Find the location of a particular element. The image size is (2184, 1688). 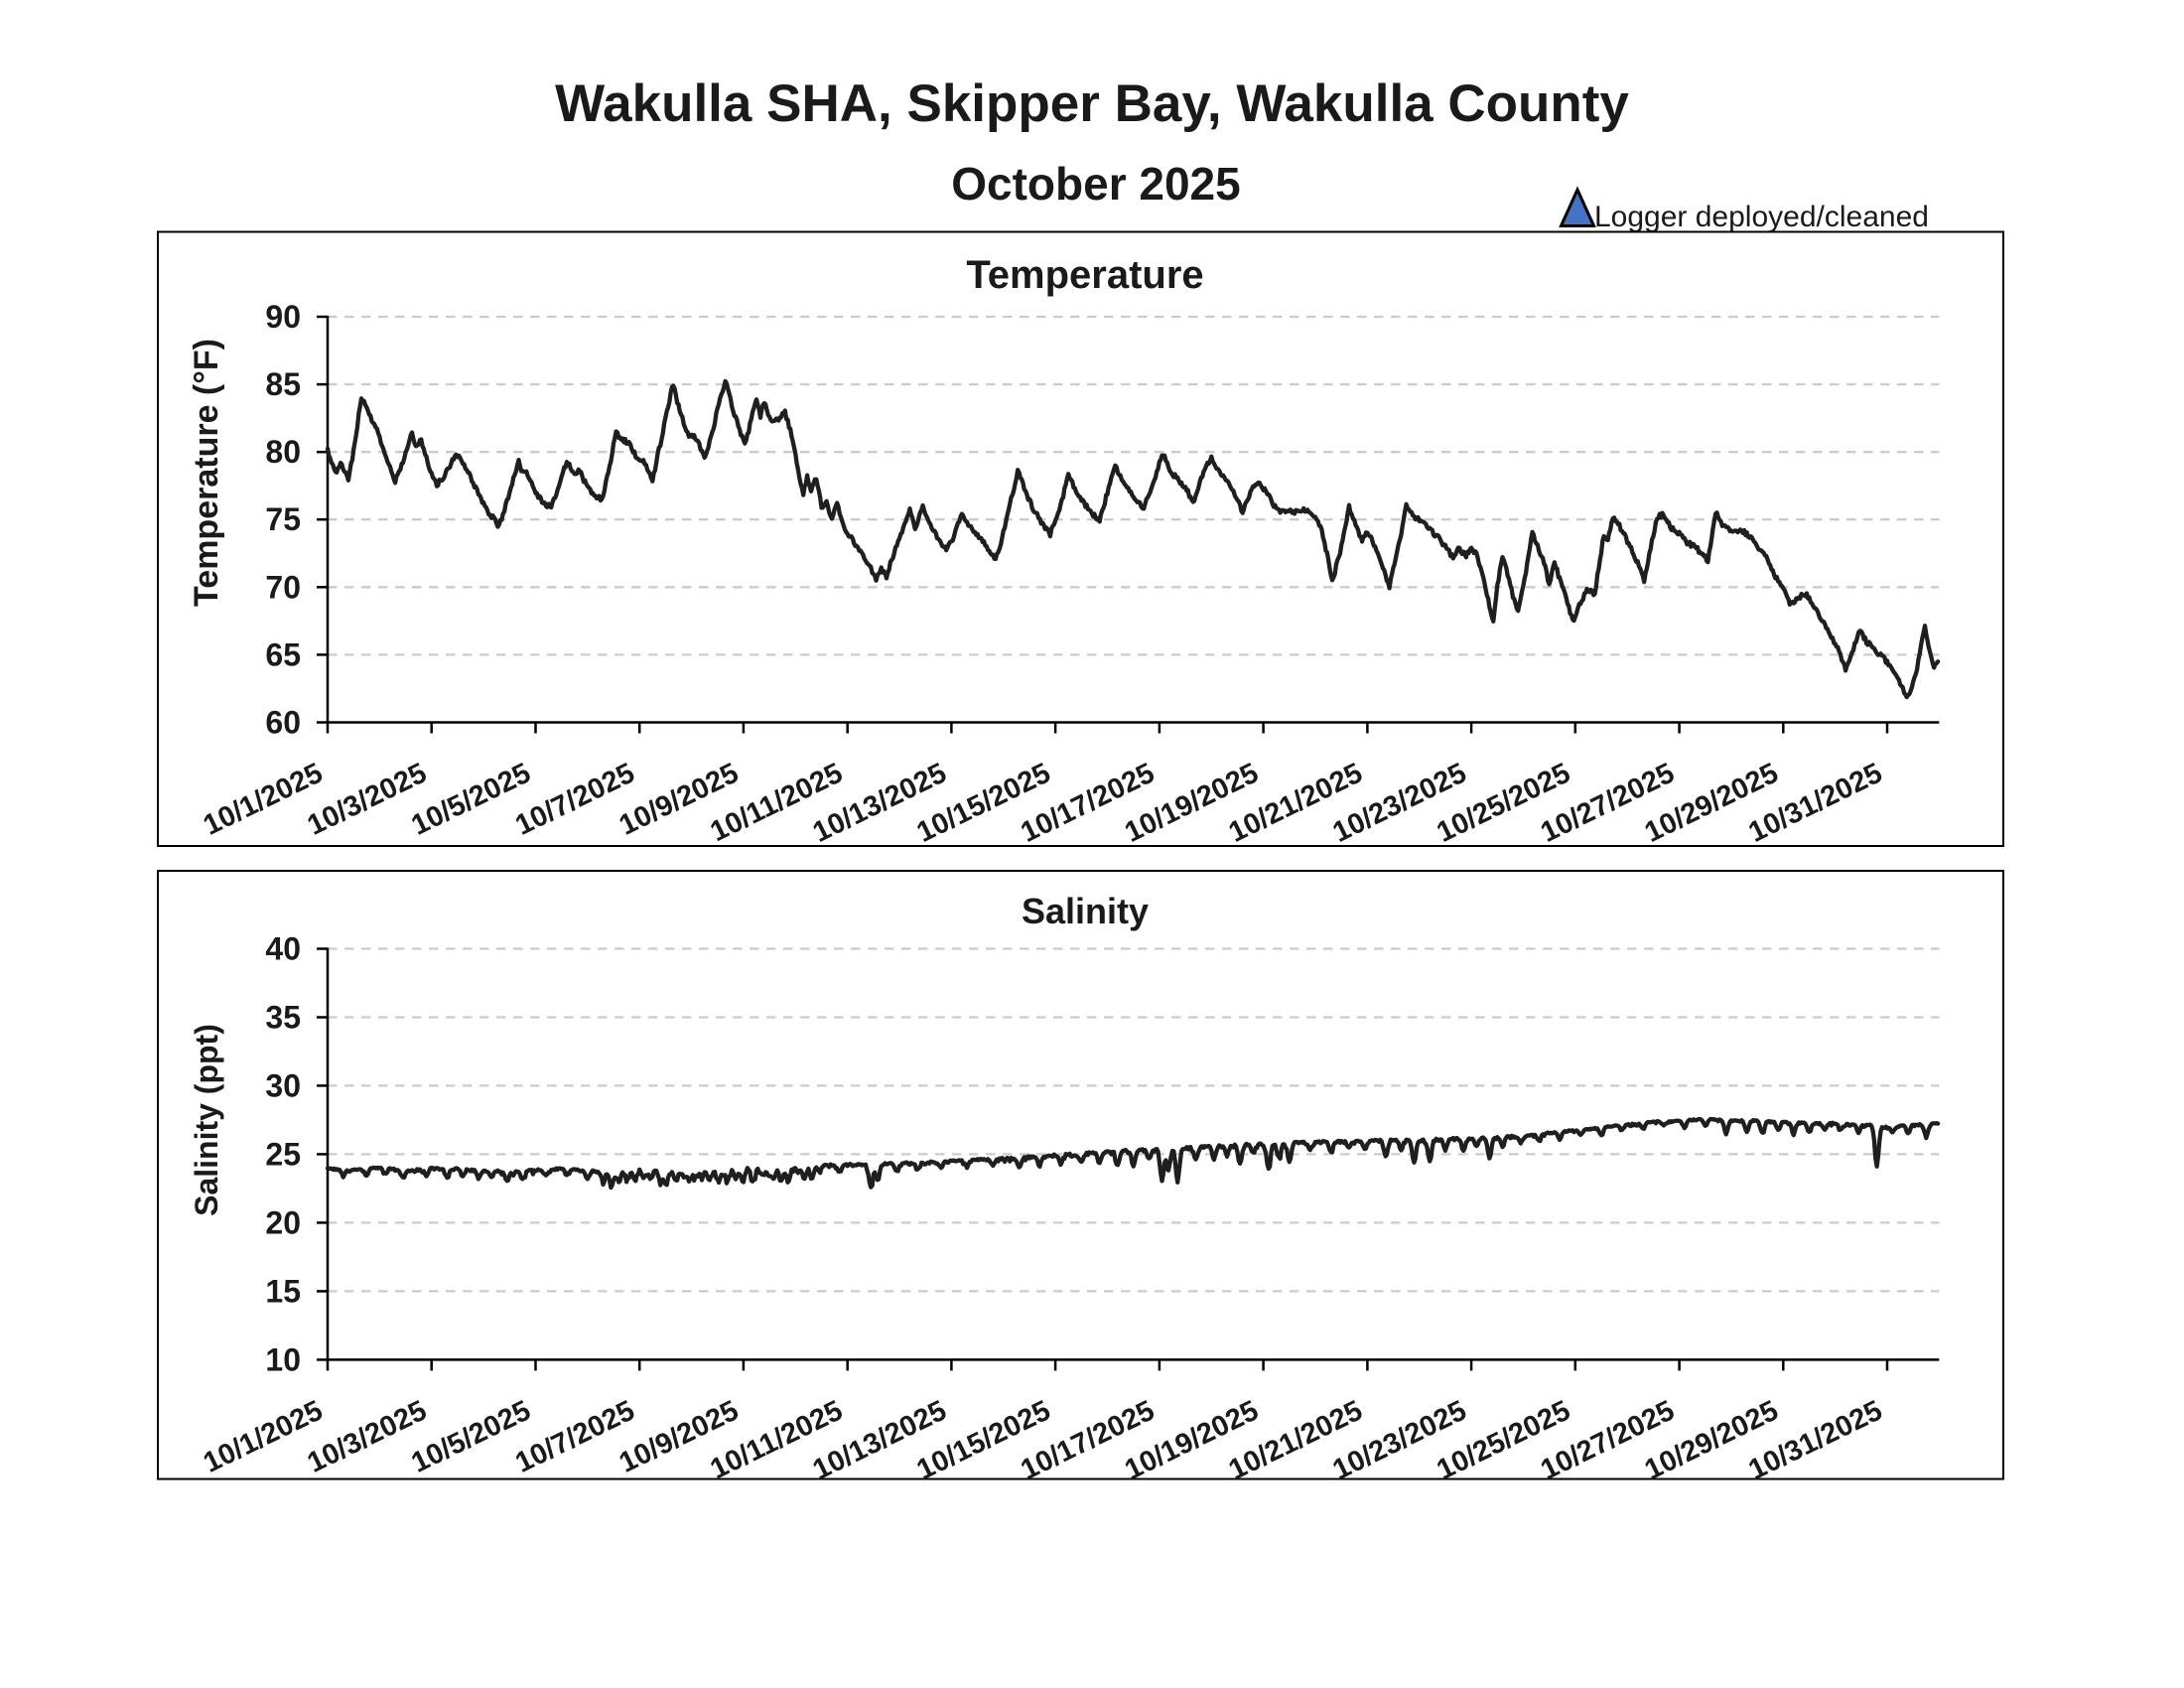

svg-text: 25 is located at coordinates (283, 1154).